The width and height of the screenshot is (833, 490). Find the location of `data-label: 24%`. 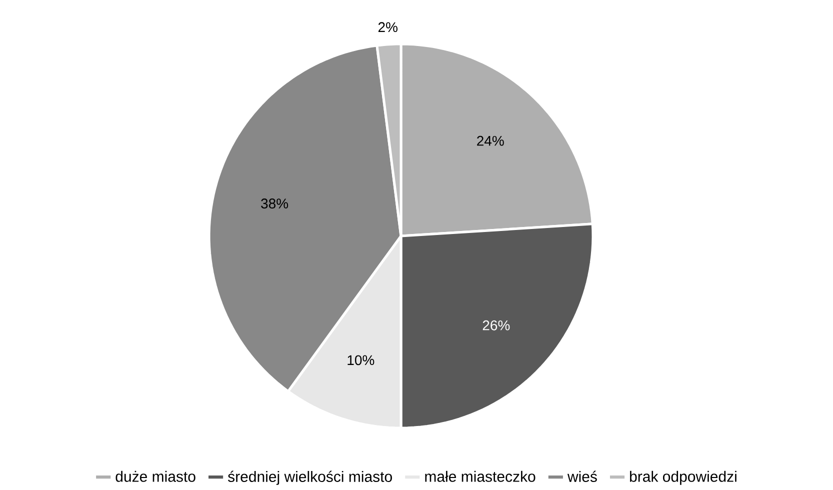

data-label: 24% is located at coordinates (490, 141).